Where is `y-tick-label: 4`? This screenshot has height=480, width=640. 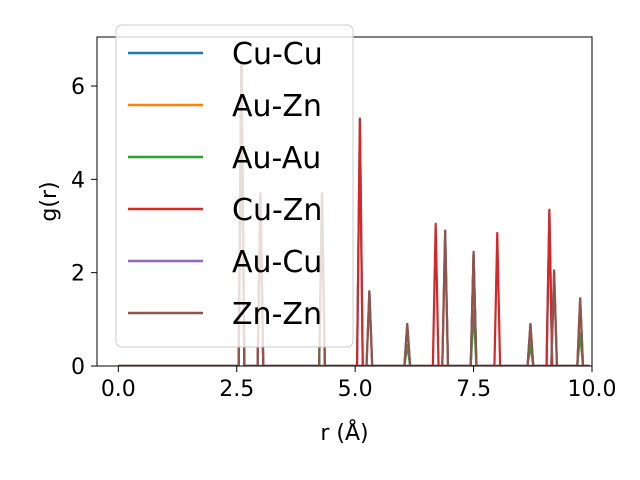
y-tick-label: 4 is located at coordinates (78, 180).